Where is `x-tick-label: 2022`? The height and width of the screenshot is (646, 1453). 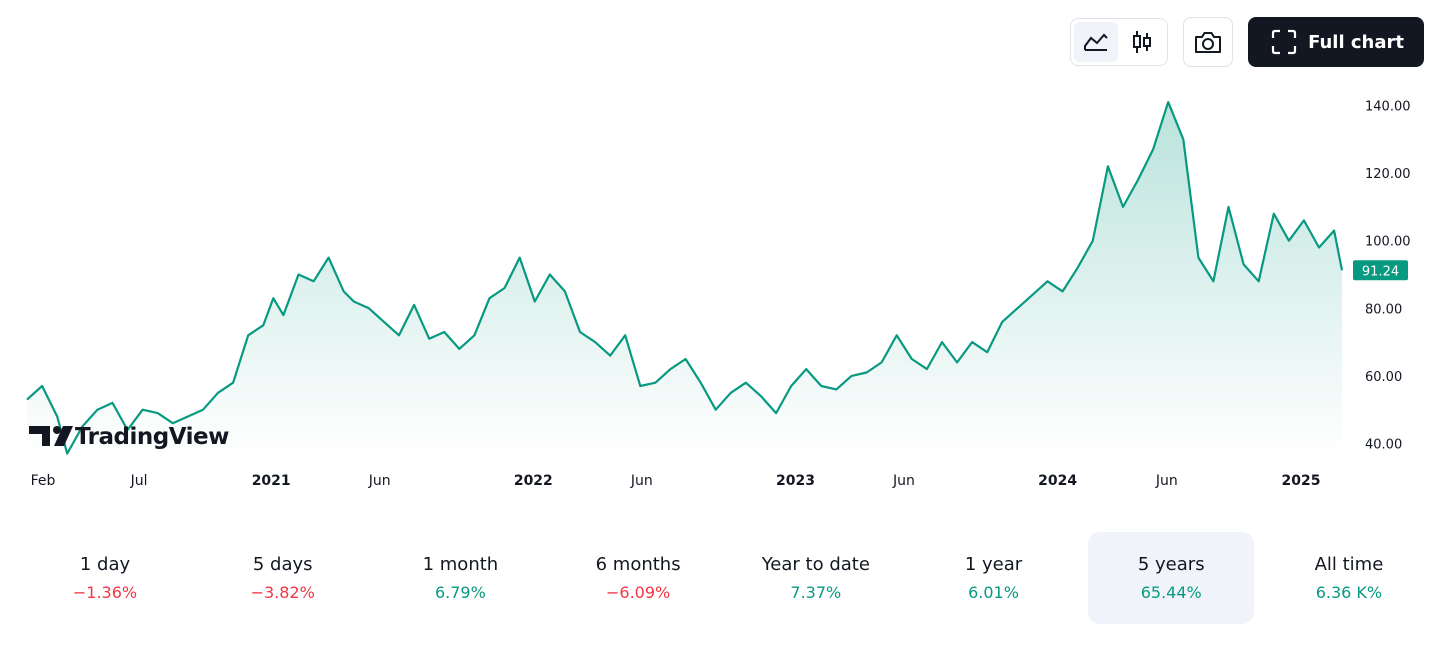 x-tick-label: 2022 is located at coordinates (533, 481).